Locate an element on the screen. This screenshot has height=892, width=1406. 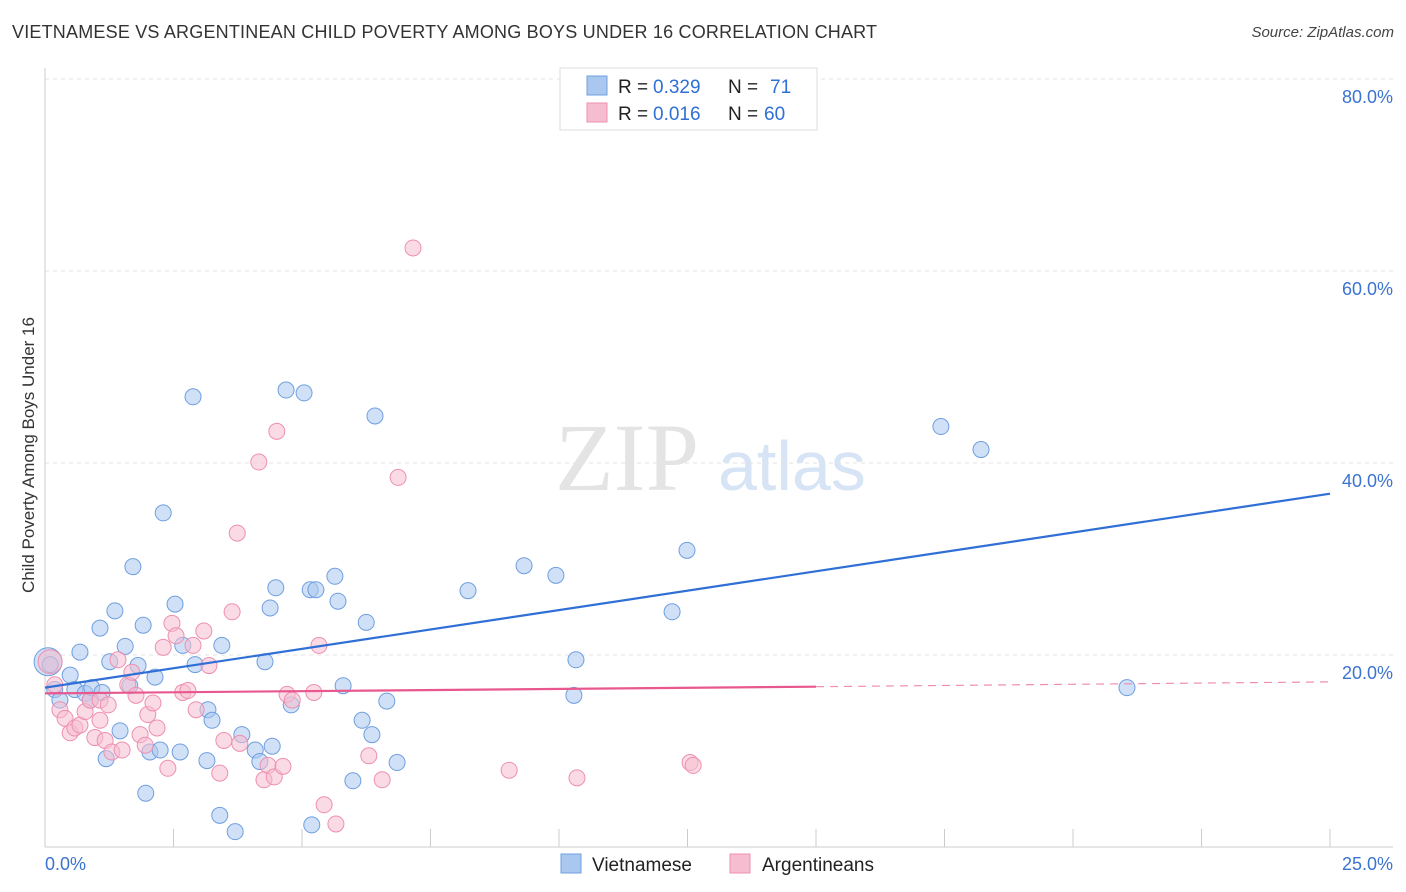
y-tick-label: 80.0% is located at coordinates (1367, 97).